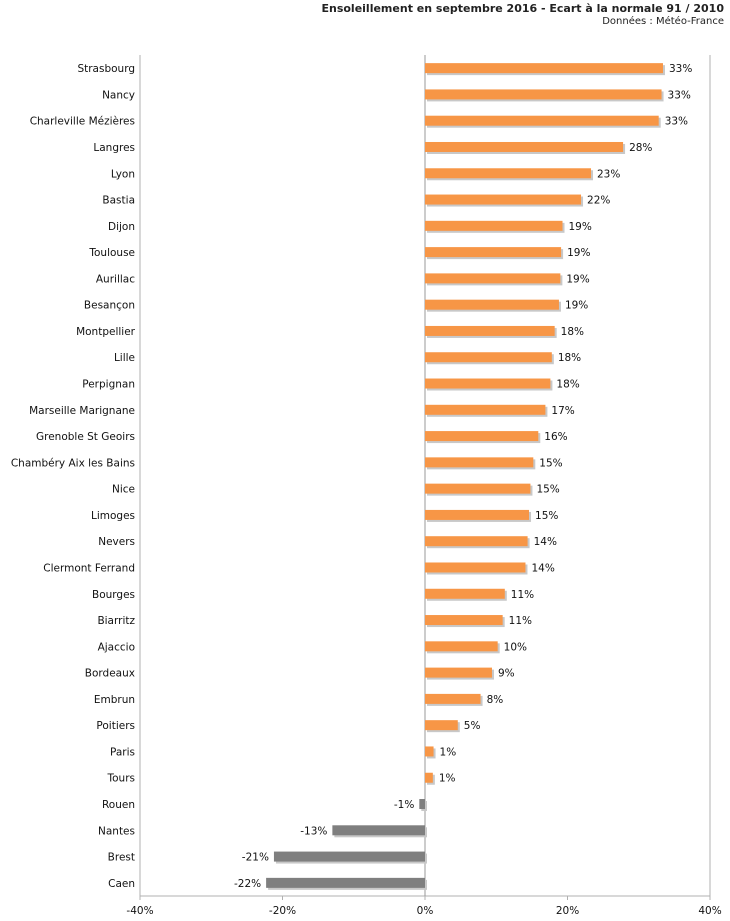  Describe the element at coordinates (608, 174) in the screenshot. I see `data-label: 23%` at that location.